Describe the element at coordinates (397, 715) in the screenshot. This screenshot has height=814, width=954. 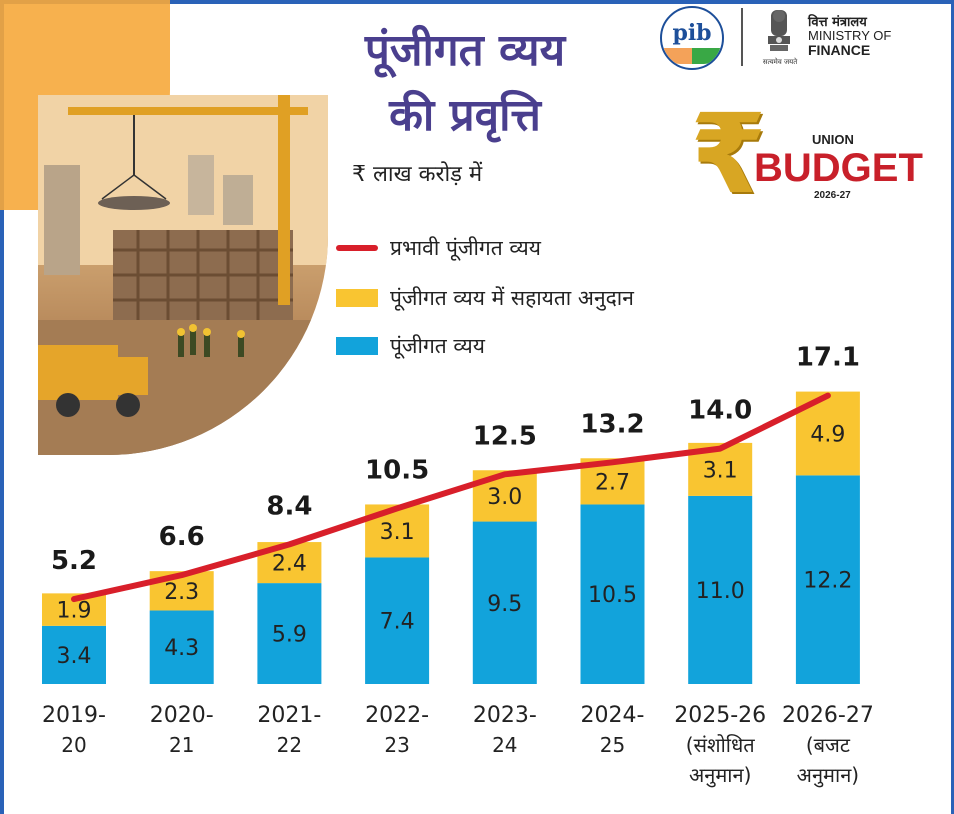
I see `x-tick-label-3-0: 2022-` at that location.